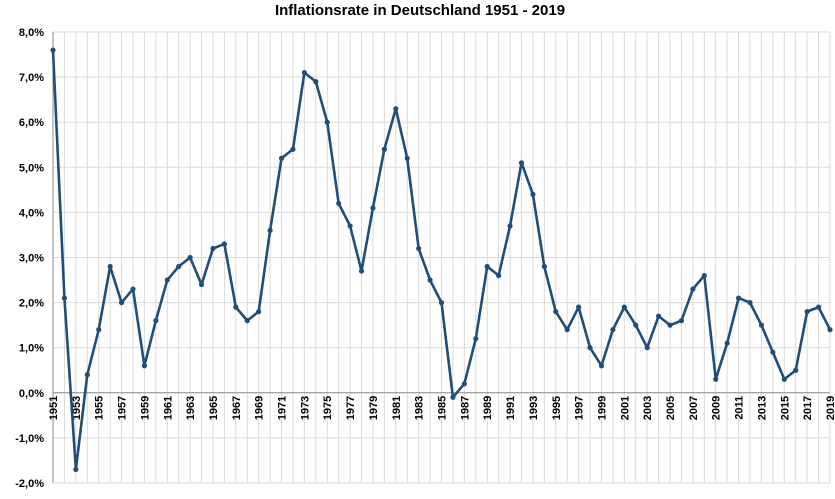 The height and width of the screenshot is (499, 835). I want to click on x-tick-label: 1971, so click(283, 408).